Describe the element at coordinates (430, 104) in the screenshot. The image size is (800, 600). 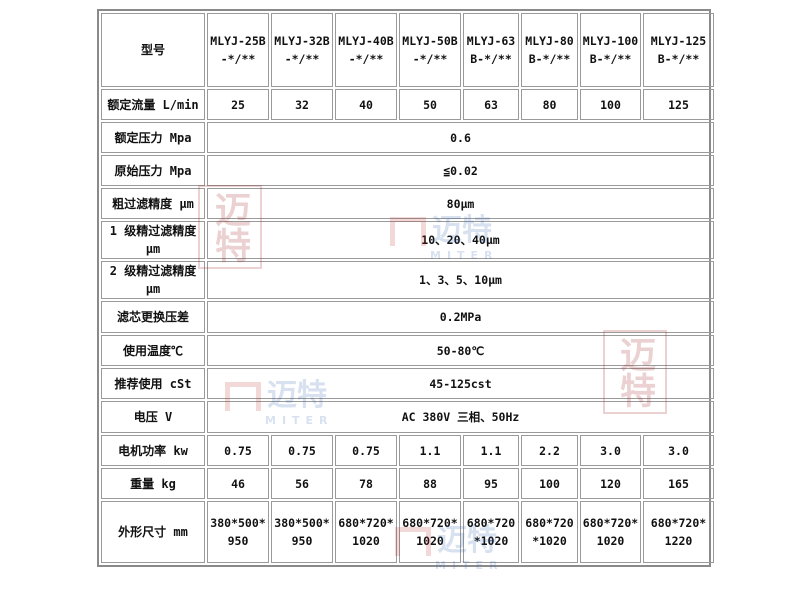
I see `cell: 50` at that location.